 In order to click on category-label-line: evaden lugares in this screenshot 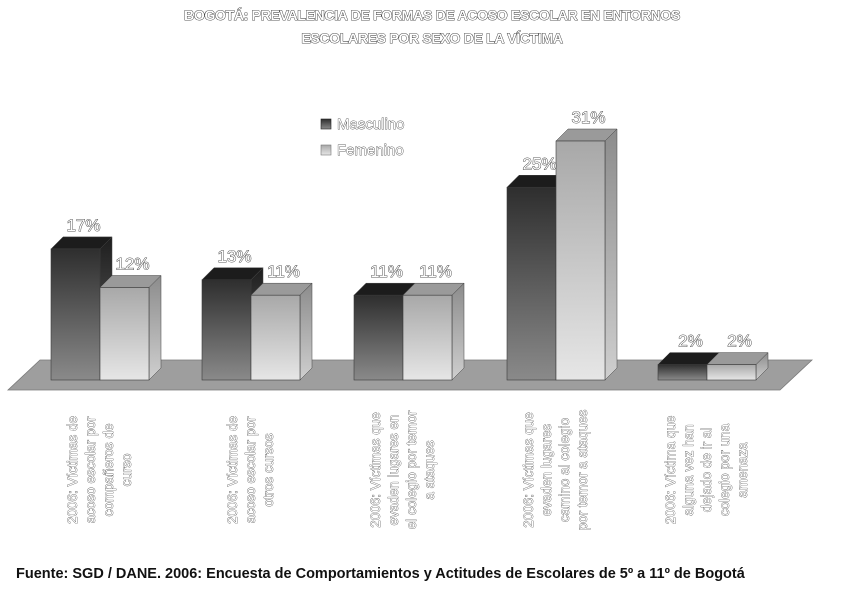, I will do `click(546, 470)`.